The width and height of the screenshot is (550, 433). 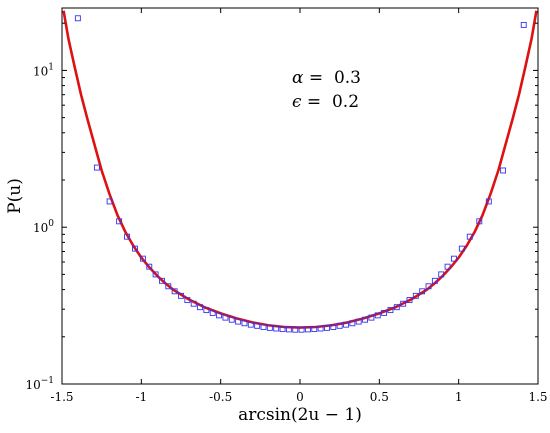 What do you see at coordinates (537, 397) in the screenshot?
I see `x-tick-label: 1.5` at bounding box center [537, 397].